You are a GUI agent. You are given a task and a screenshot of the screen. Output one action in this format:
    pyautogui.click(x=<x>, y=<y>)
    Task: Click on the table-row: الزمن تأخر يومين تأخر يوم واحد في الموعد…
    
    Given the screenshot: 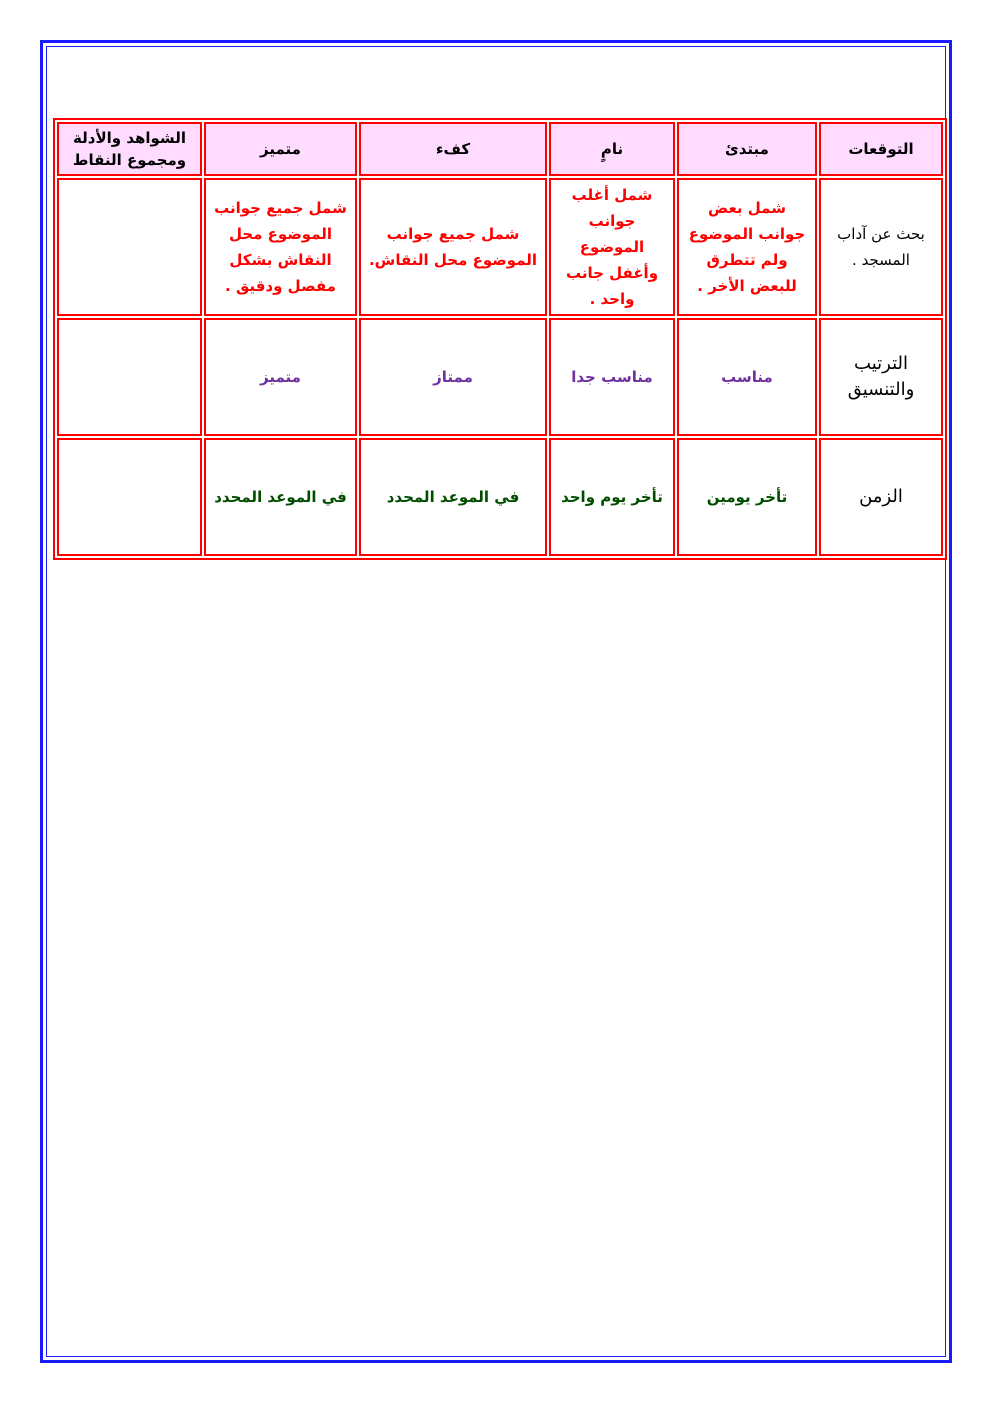 What is the action you would take?
    pyautogui.click(x=500, y=497)
    